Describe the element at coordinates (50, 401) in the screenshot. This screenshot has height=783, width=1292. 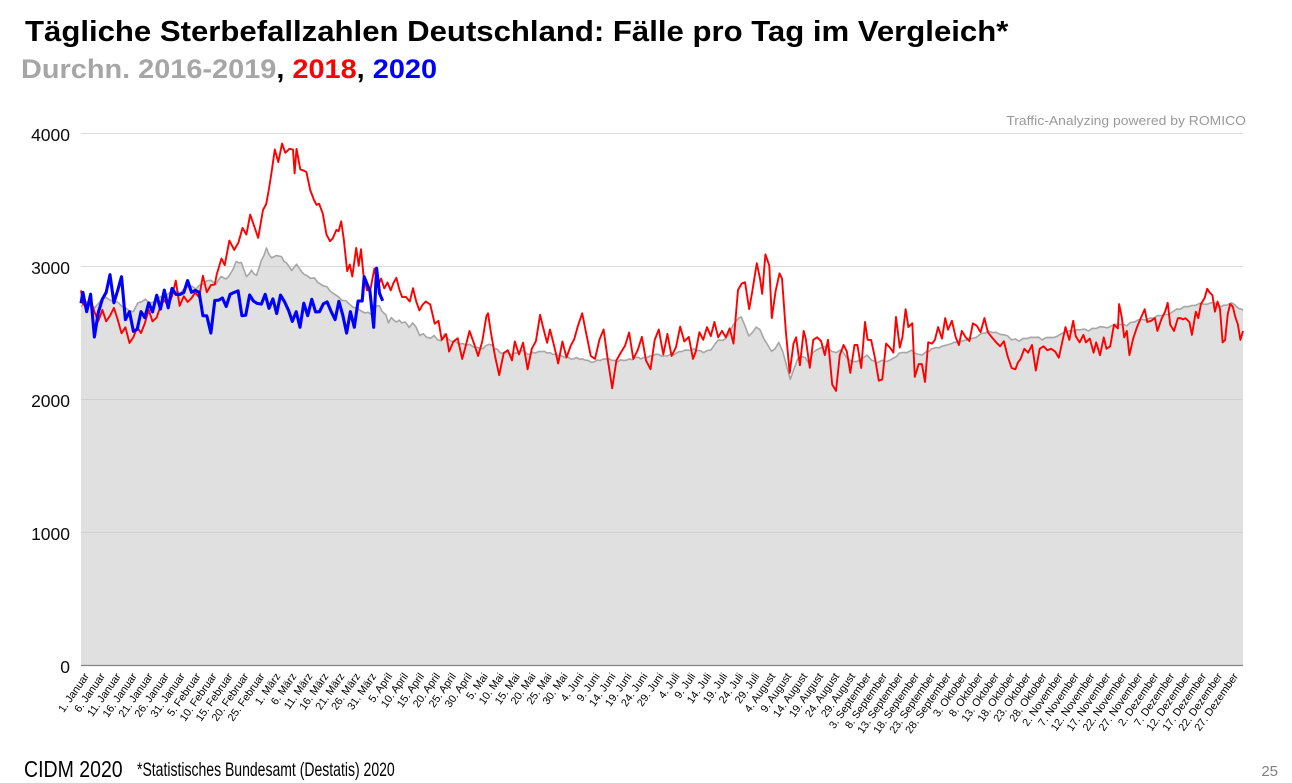
I see `svg-text: 2000` at that location.